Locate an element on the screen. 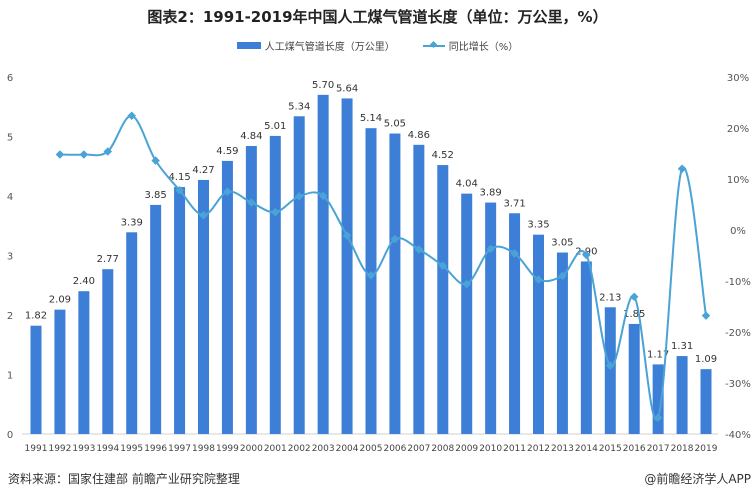 This screenshot has height=499, width=755. x-tick-label: 2002 is located at coordinates (299, 449).